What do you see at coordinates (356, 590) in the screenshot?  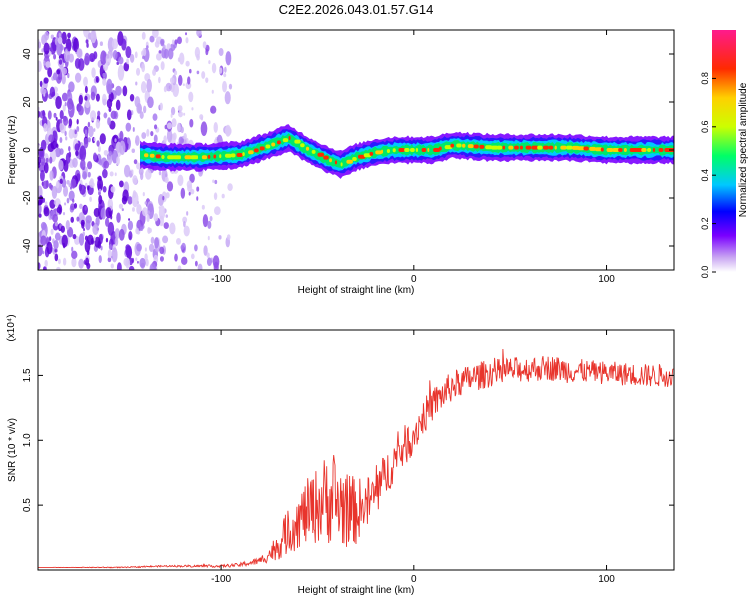 I see `snr-x-label: Height of straight line (km)` at bounding box center [356, 590].